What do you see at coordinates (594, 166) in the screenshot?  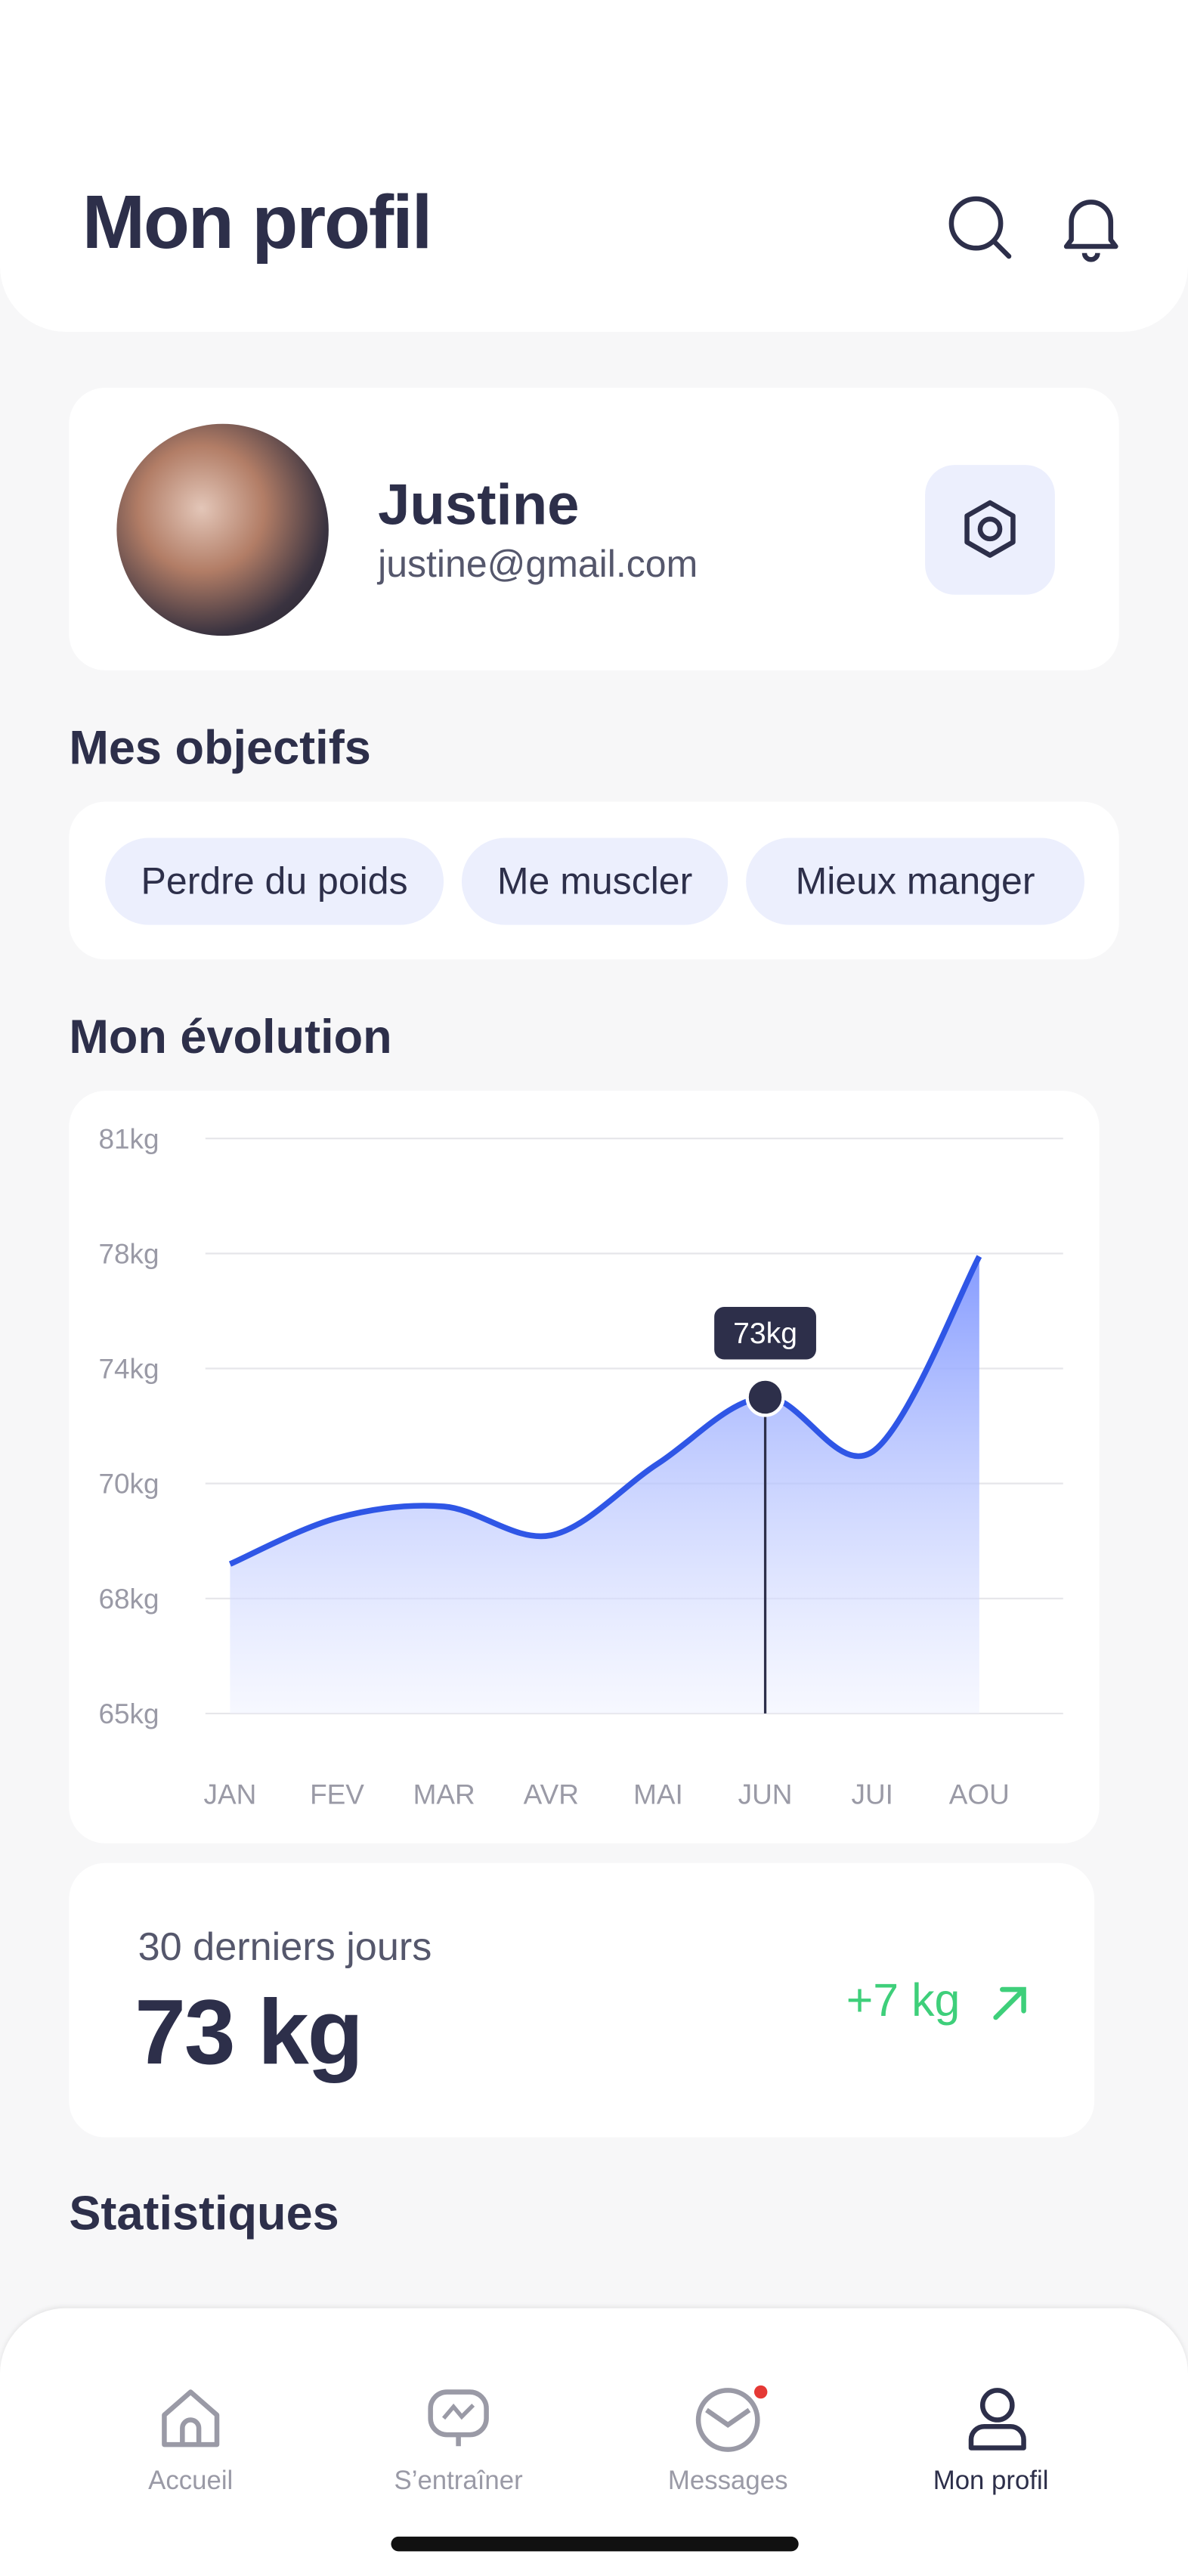 I see `header` at bounding box center [594, 166].